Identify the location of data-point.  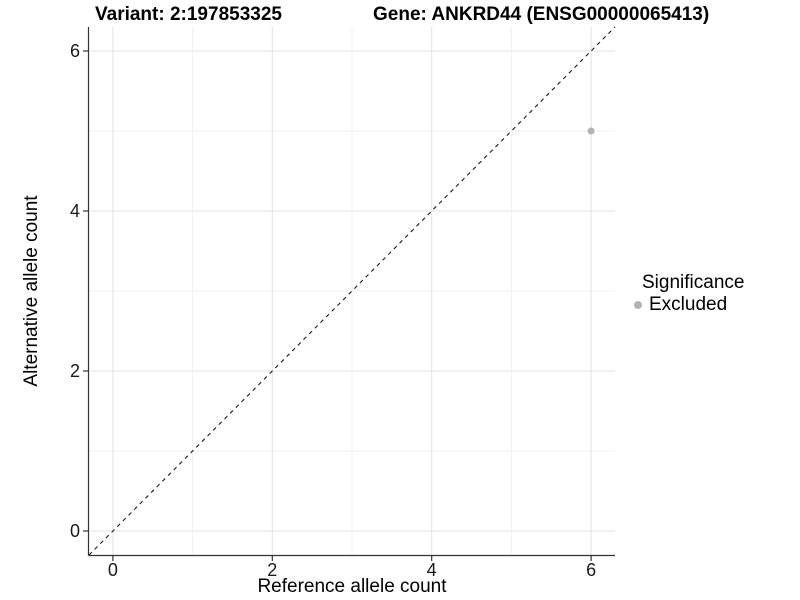
(591, 131).